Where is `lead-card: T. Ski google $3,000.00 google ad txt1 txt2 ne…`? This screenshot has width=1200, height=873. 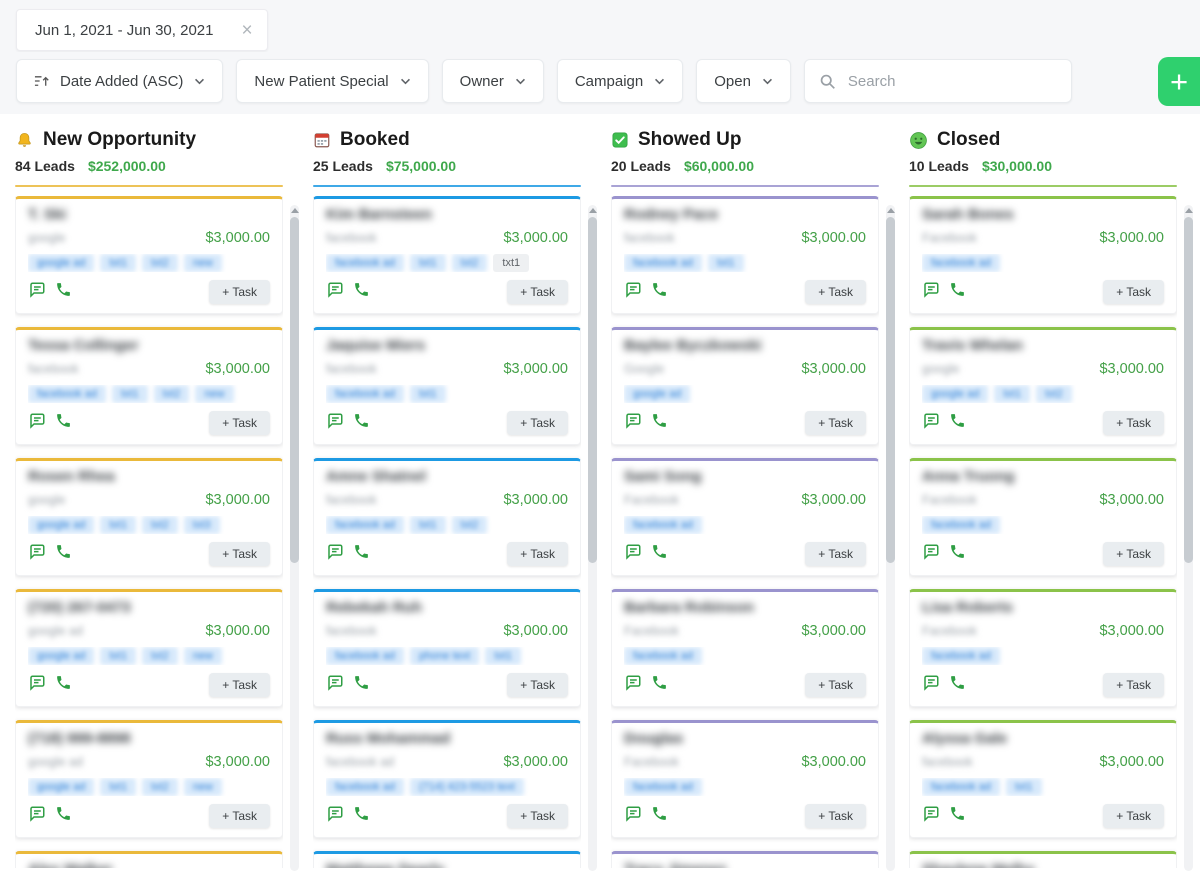
lead-card: T. Ski google $3,000.00 google ad txt1 txt2 ne… is located at coordinates (149, 255).